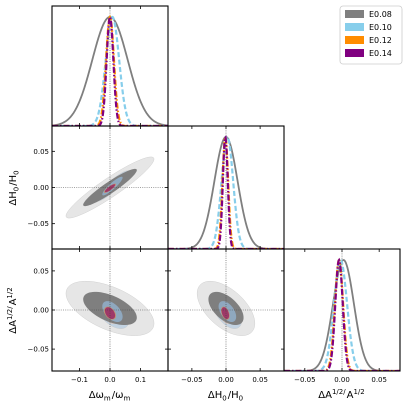  I want to click on legend-swatch-E0.12, so click(354, 40).